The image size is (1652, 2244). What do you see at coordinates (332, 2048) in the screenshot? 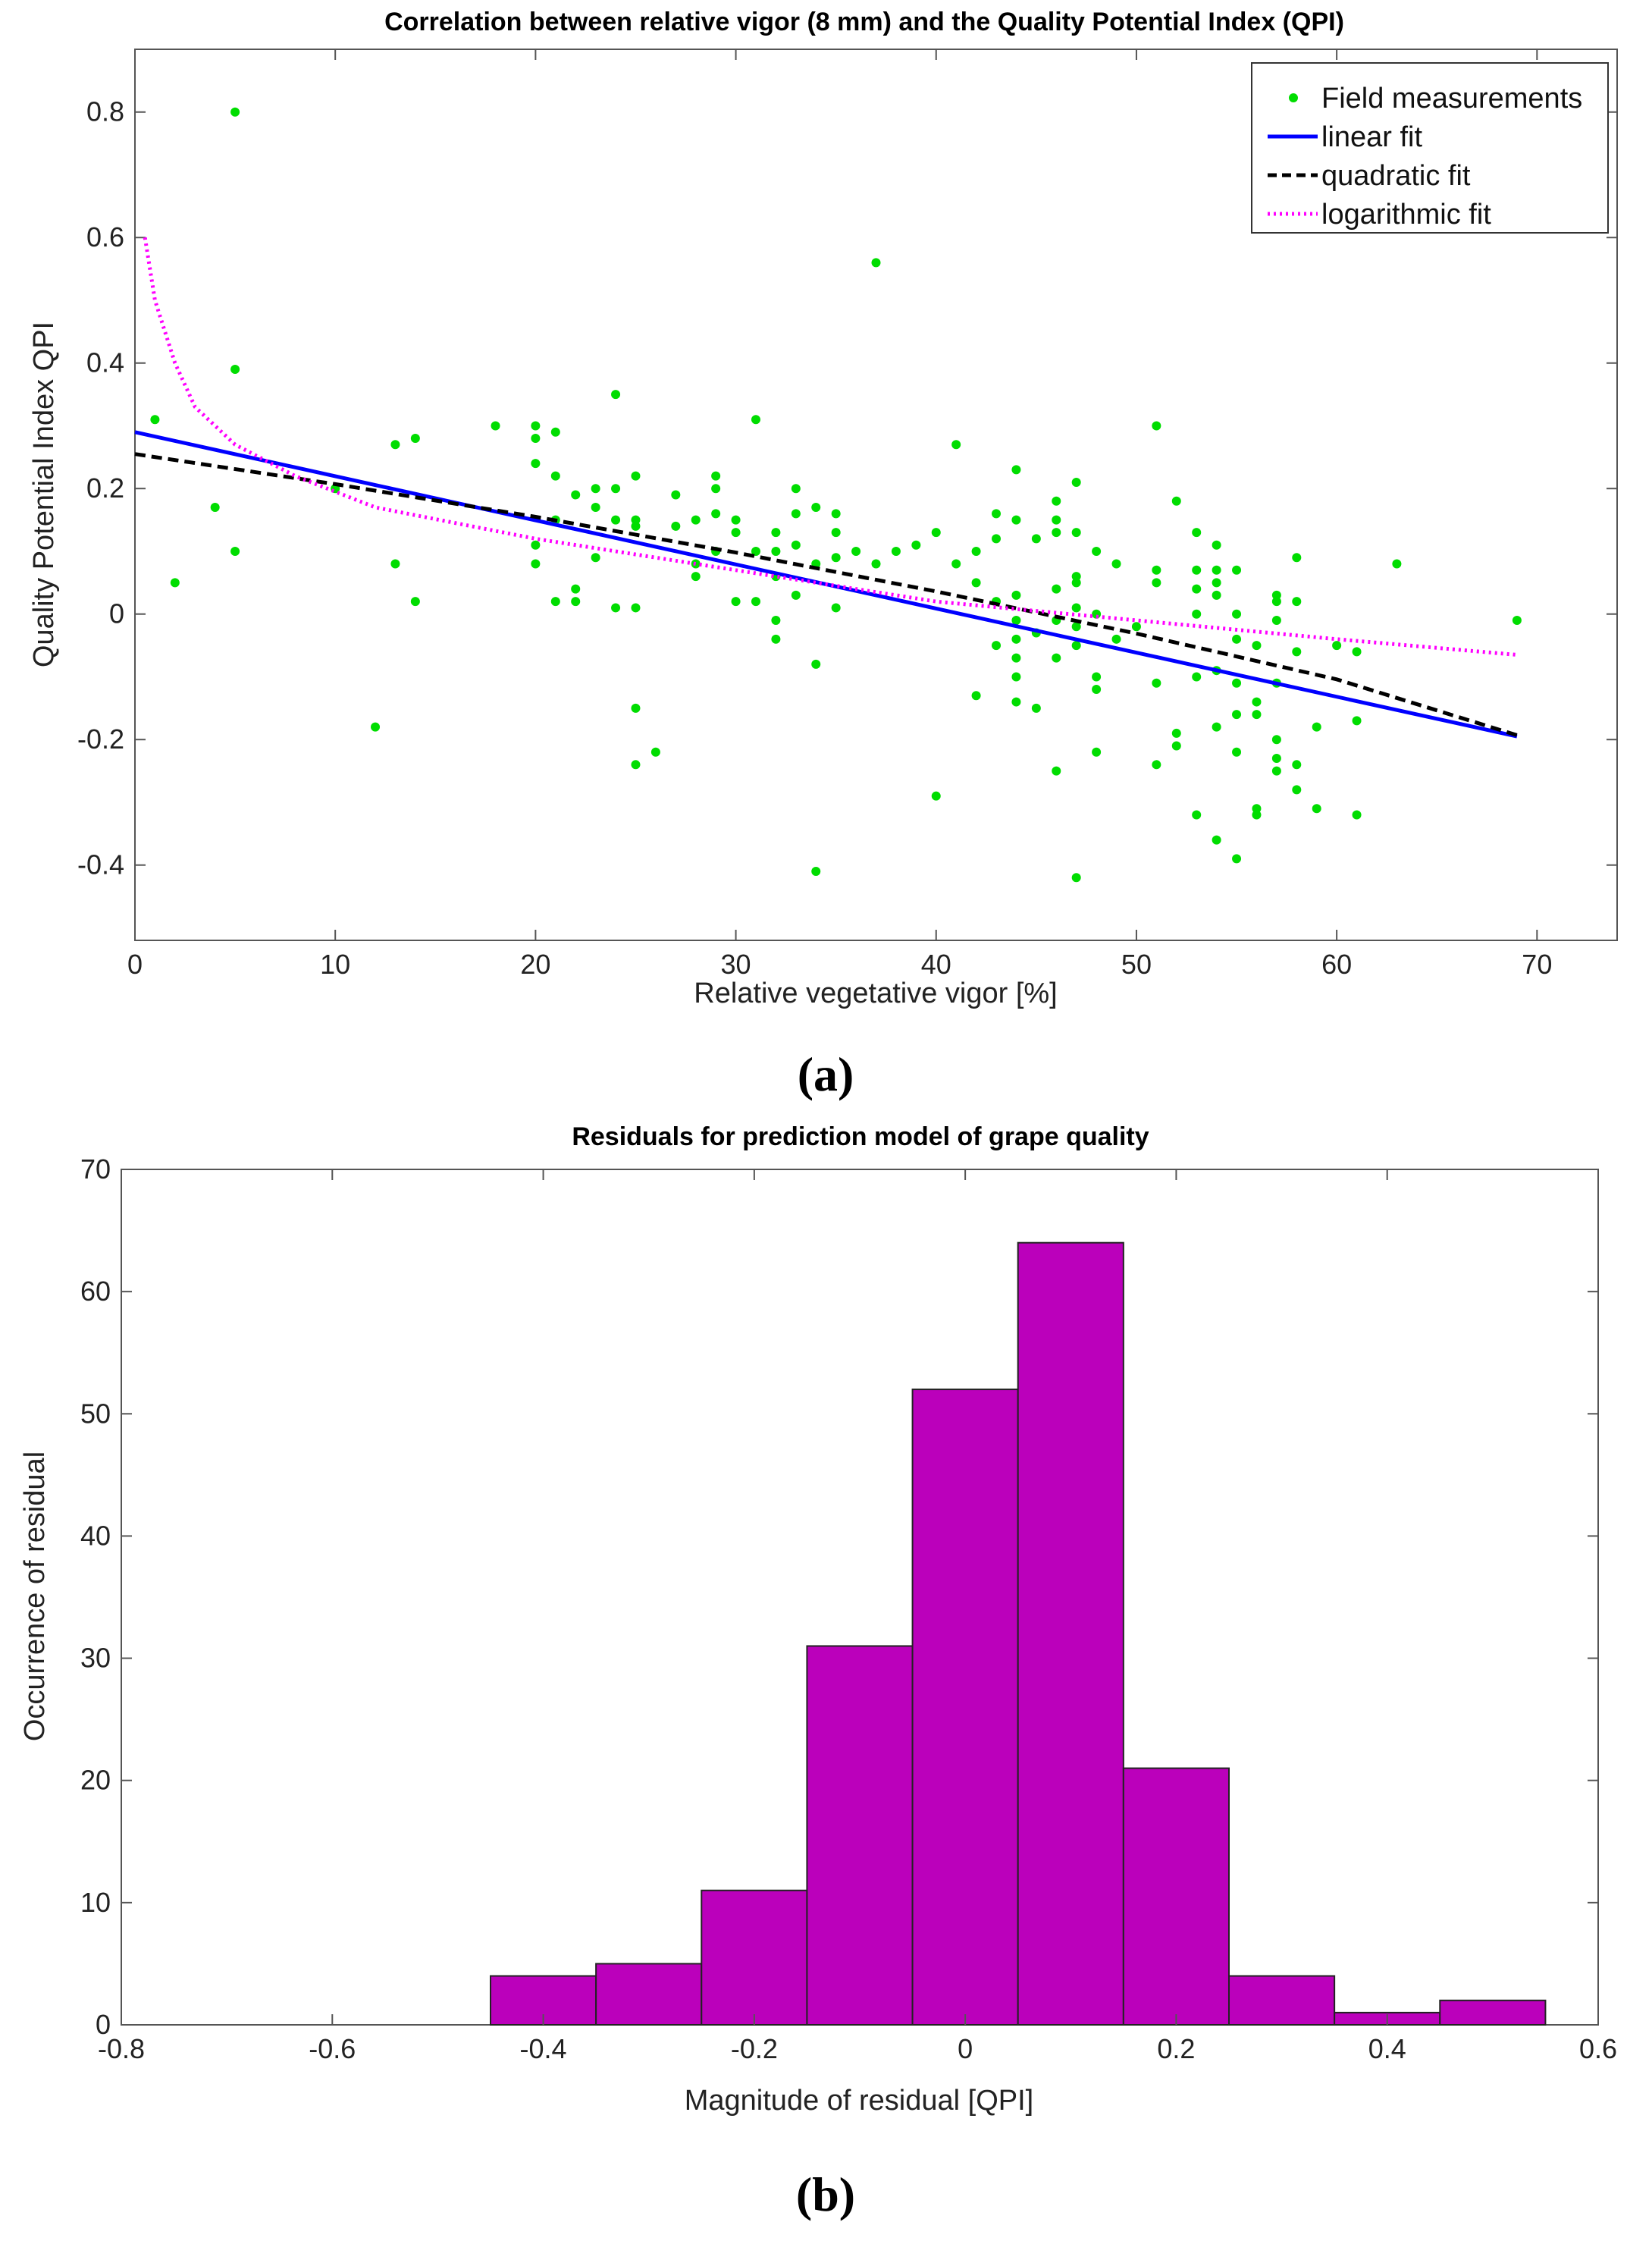
I see `chart-b-xtick-label: -0.6` at bounding box center [332, 2048].